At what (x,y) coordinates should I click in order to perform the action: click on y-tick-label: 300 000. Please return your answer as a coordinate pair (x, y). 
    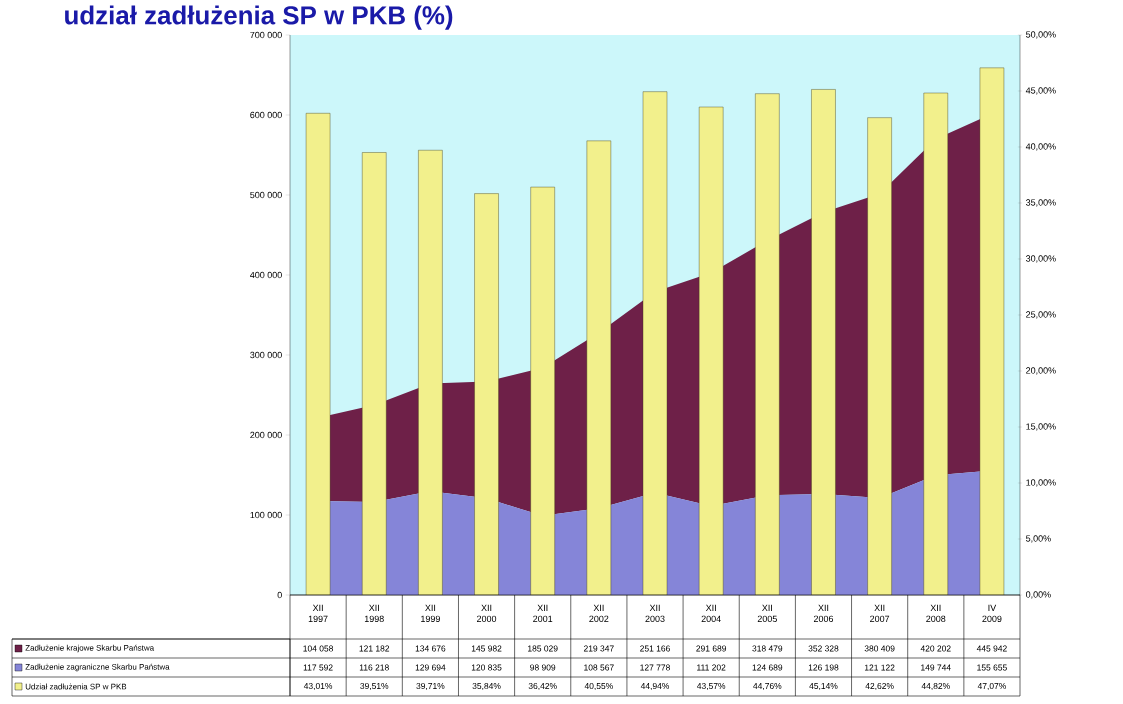
    Looking at the image, I should click on (266, 355).